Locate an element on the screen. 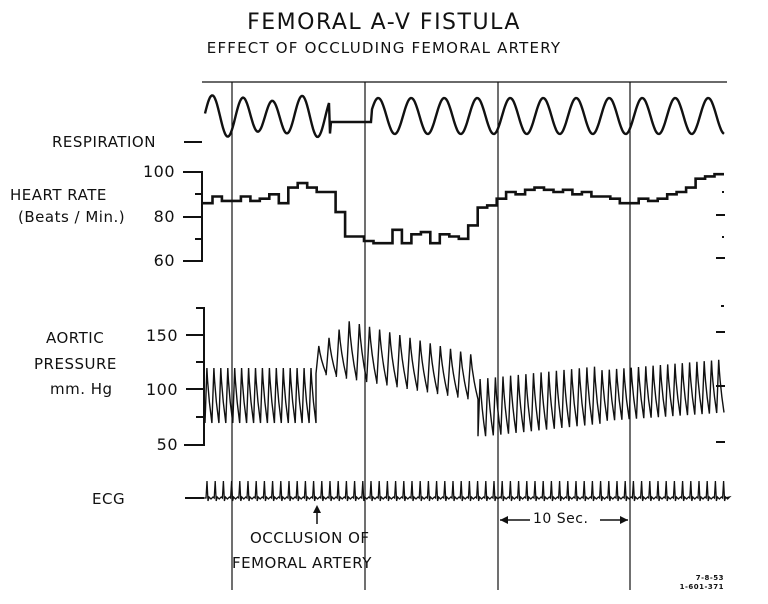  hr-tick-100: 100 is located at coordinates (158, 171).